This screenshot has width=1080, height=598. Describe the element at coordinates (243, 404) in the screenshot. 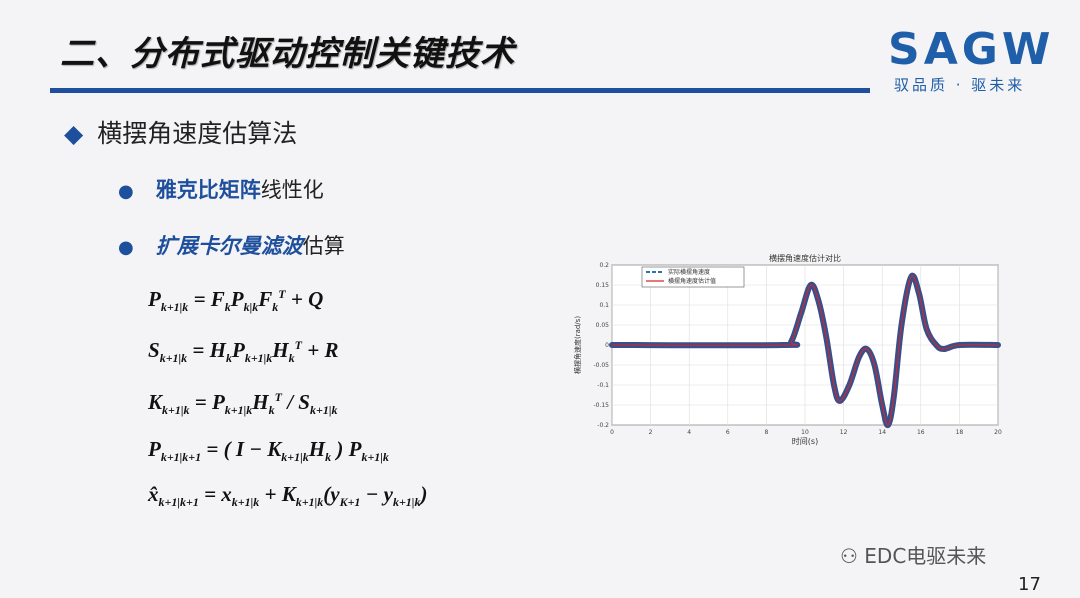

I see `equation-3: Kk+1|k = Pk+1|kHkT / Sk+1|k` at that location.